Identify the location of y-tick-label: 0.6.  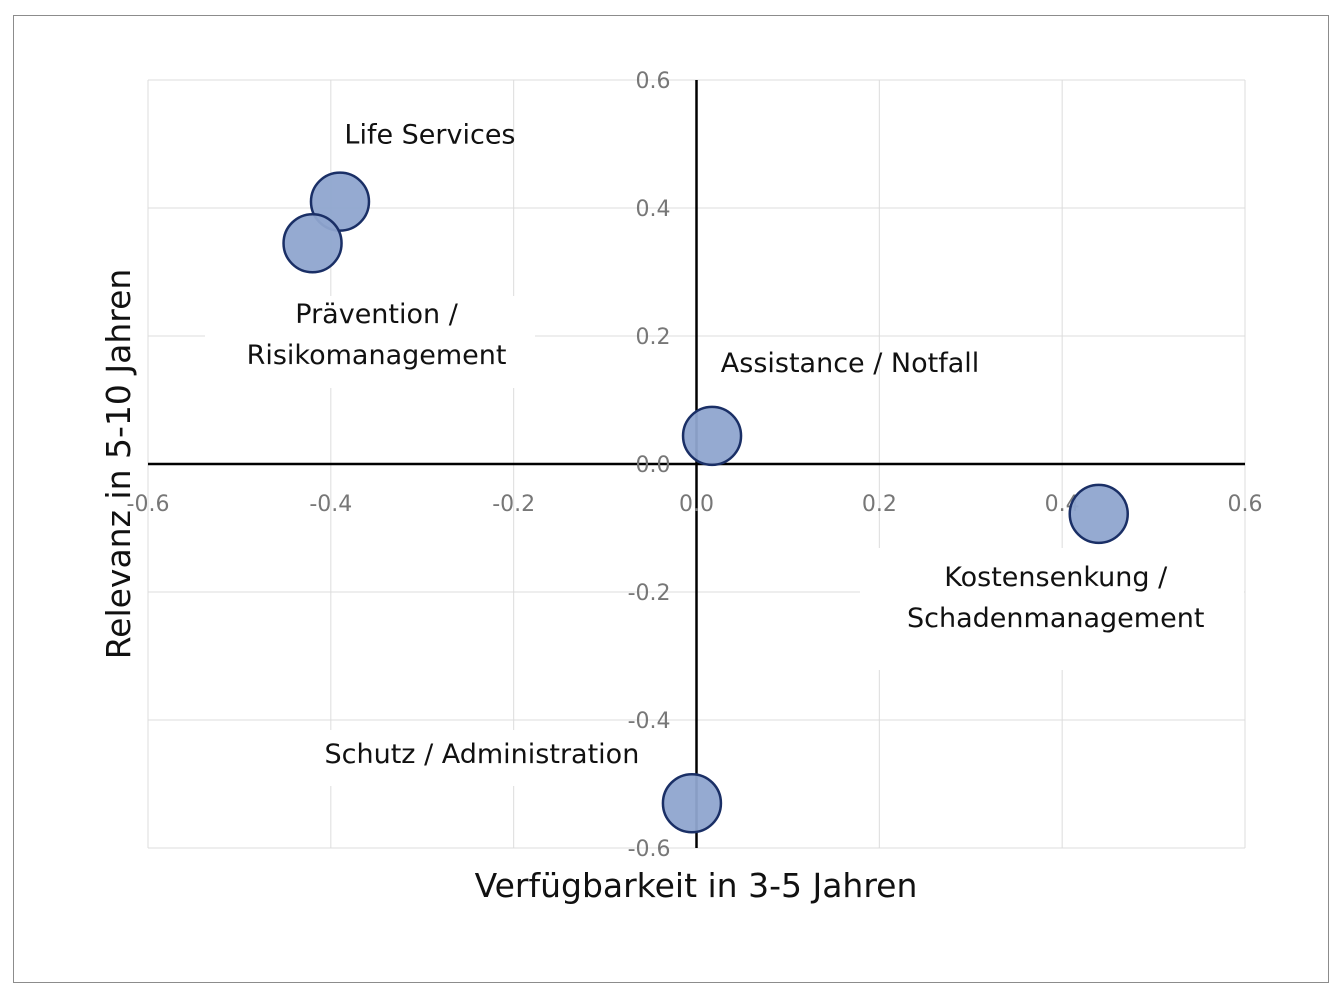
(653, 81).